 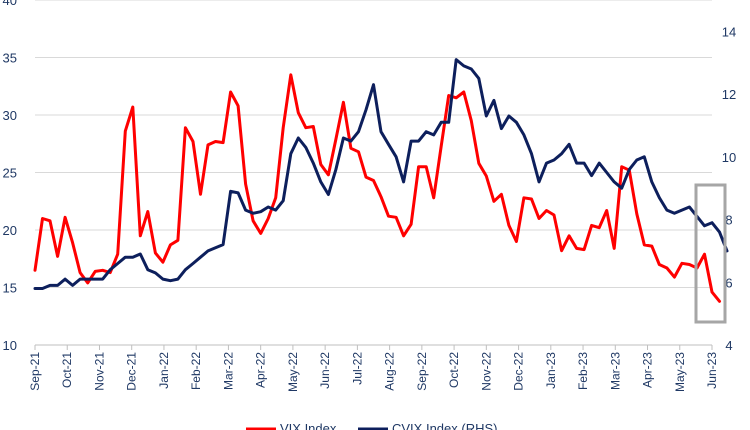 What do you see at coordinates (196, 371) in the screenshot?
I see `x-tick-label: Feb-22` at bounding box center [196, 371].